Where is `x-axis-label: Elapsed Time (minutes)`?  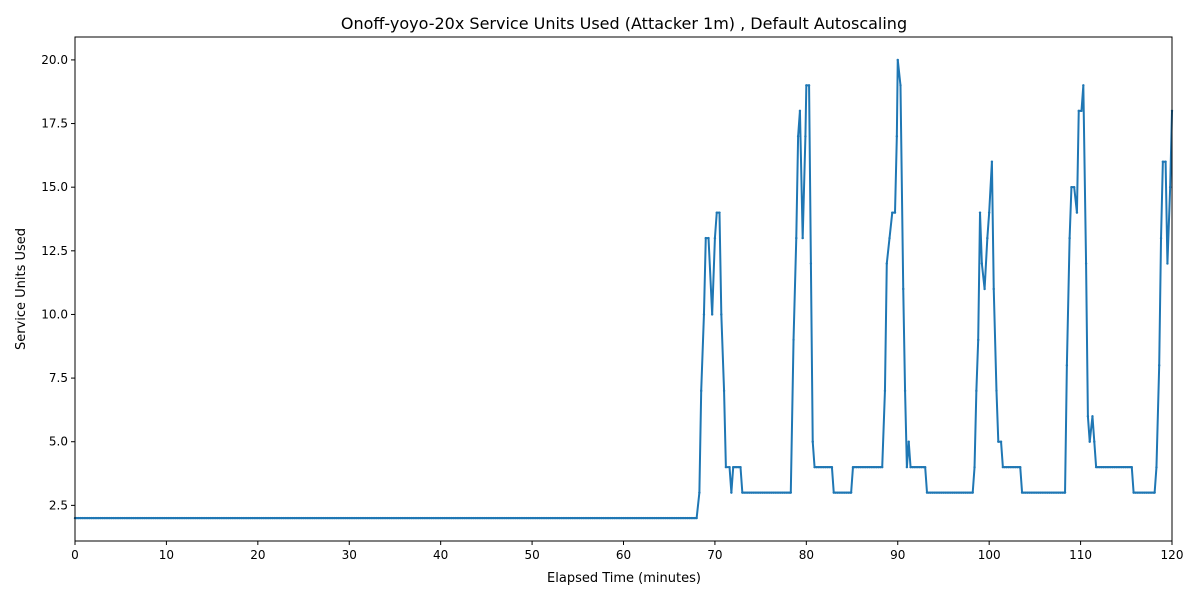 x-axis-label: Elapsed Time (minutes) is located at coordinates (624, 578).